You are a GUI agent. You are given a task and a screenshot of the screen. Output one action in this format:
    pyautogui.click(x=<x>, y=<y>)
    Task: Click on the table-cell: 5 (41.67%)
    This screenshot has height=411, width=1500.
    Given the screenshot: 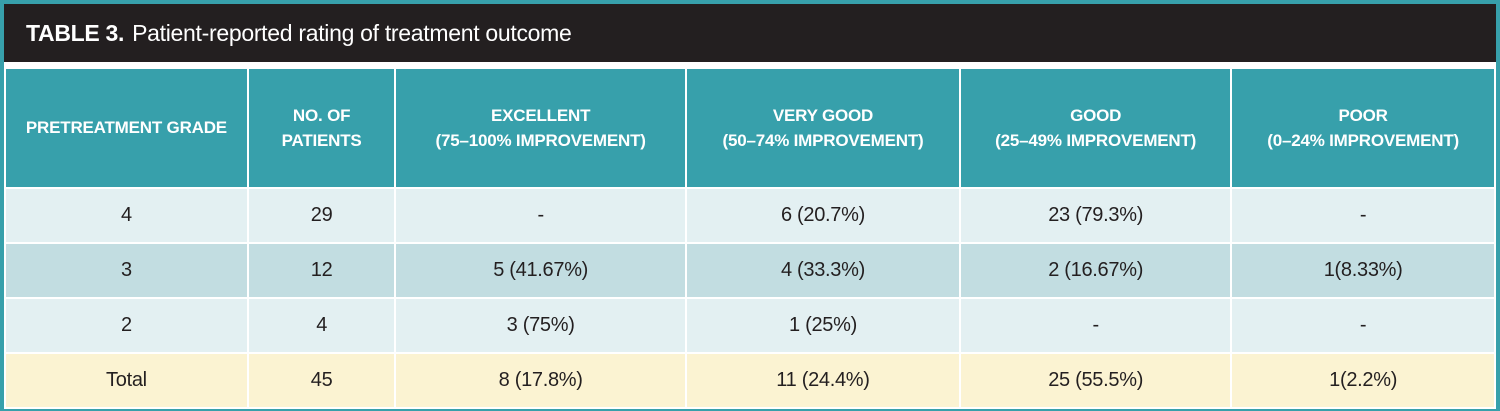 What is the action you would take?
    pyautogui.click(x=540, y=270)
    